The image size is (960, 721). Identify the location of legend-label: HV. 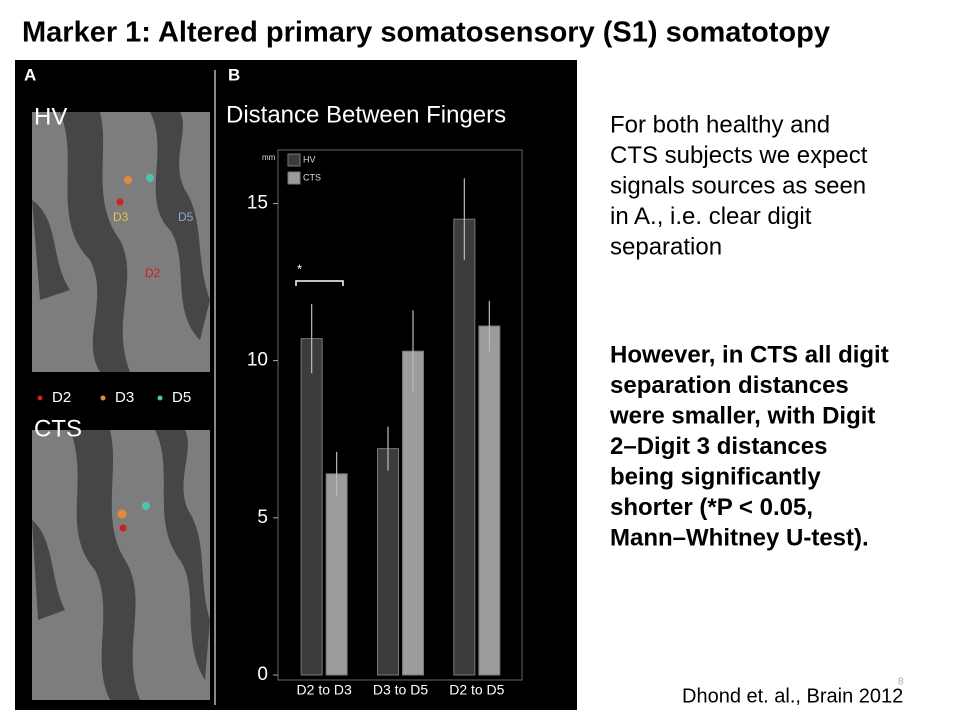
(309, 159).